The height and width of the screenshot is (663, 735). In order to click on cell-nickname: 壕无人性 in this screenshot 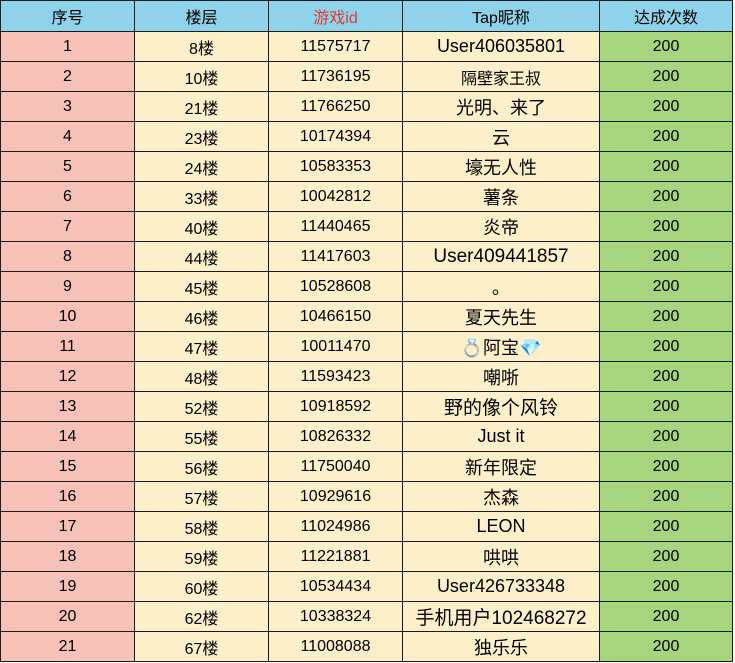, I will do `click(501, 166)`.